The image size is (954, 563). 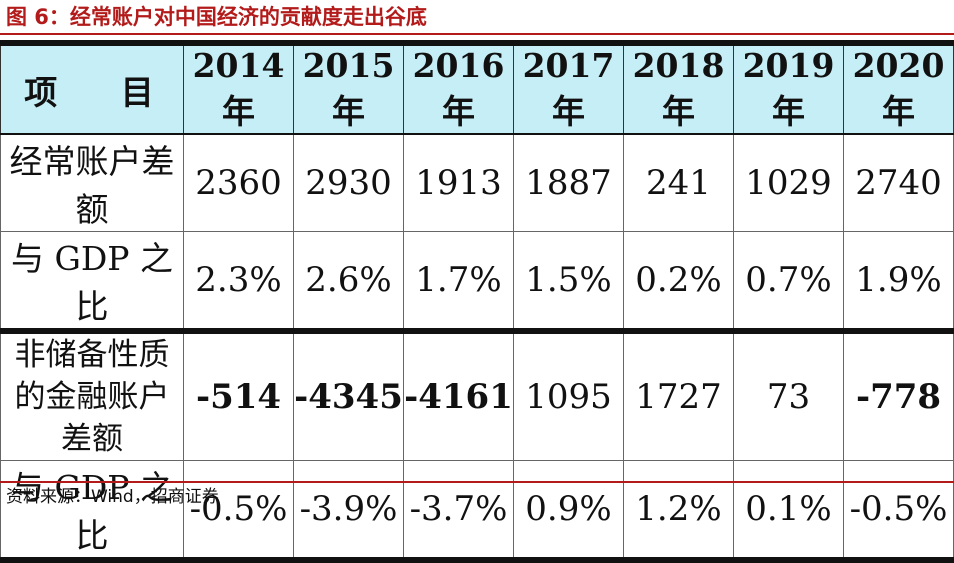 What do you see at coordinates (898, 281) in the screenshot?
I see `table-cell: 1.9%` at bounding box center [898, 281].